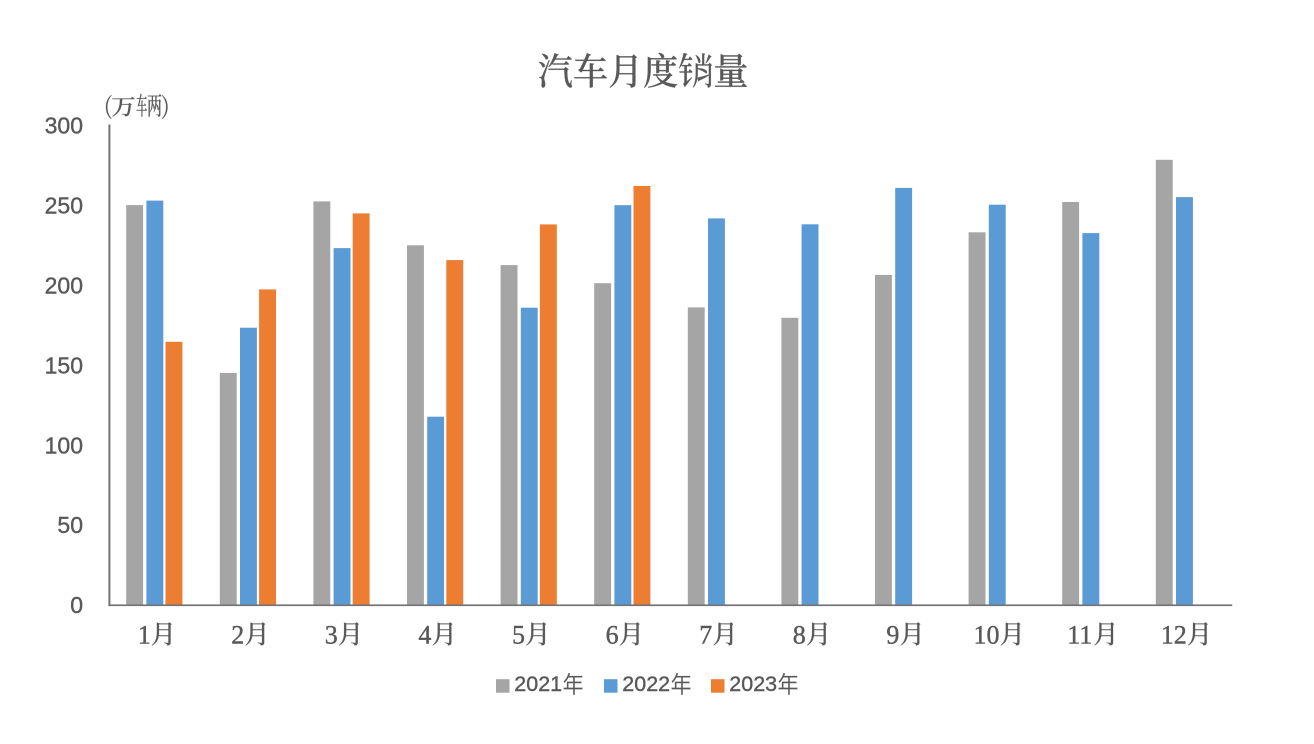 The image size is (1314, 744). Describe the element at coordinates (538, 684) in the screenshot. I see `svg-text: 2021` at that location.